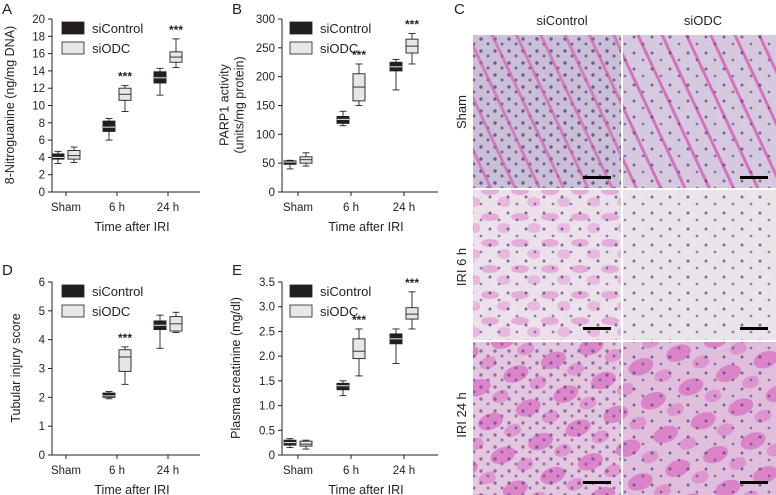  What do you see at coordinates (461, 112) in the screenshot?
I see `row-label-sham: Sham` at bounding box center [461, 112].